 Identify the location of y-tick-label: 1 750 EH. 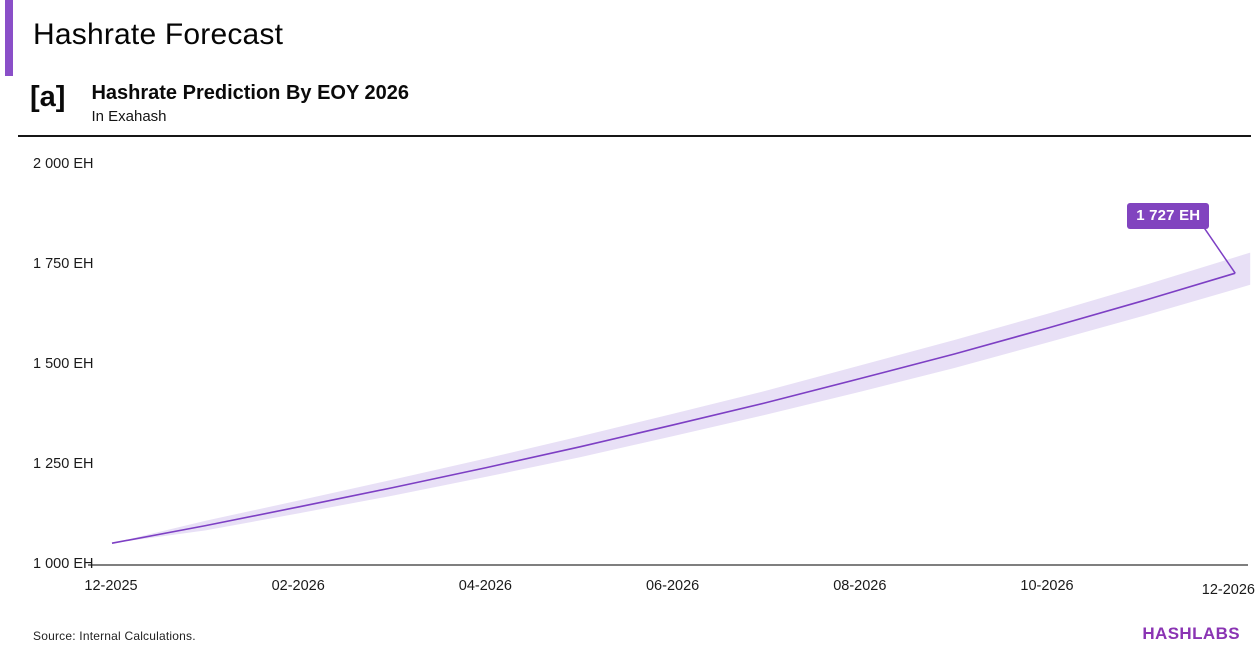
(63, 264).